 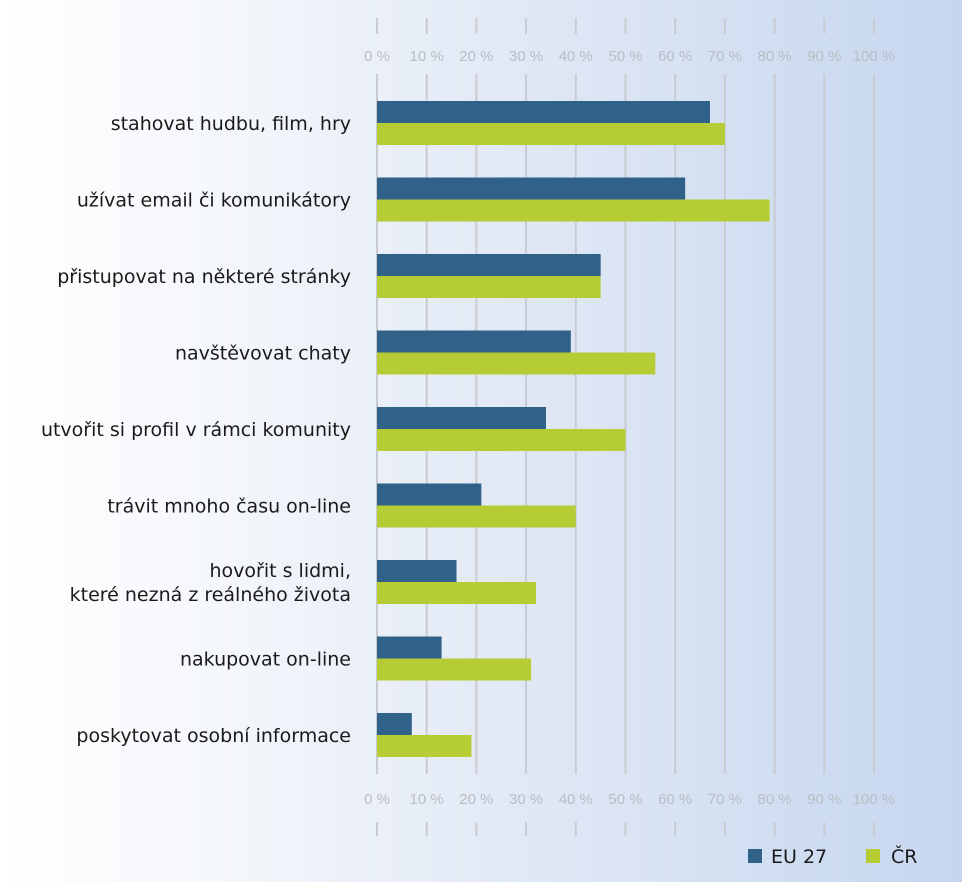 What do you see at coordinates (675, 56) in the screenshot?
I see `x-tick-label-top: 60 %` at bounding box center [675, 56].